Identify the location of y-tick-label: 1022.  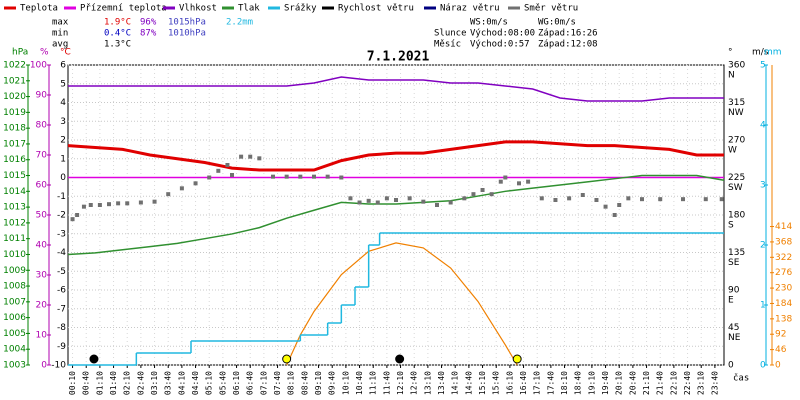
(14, 66).